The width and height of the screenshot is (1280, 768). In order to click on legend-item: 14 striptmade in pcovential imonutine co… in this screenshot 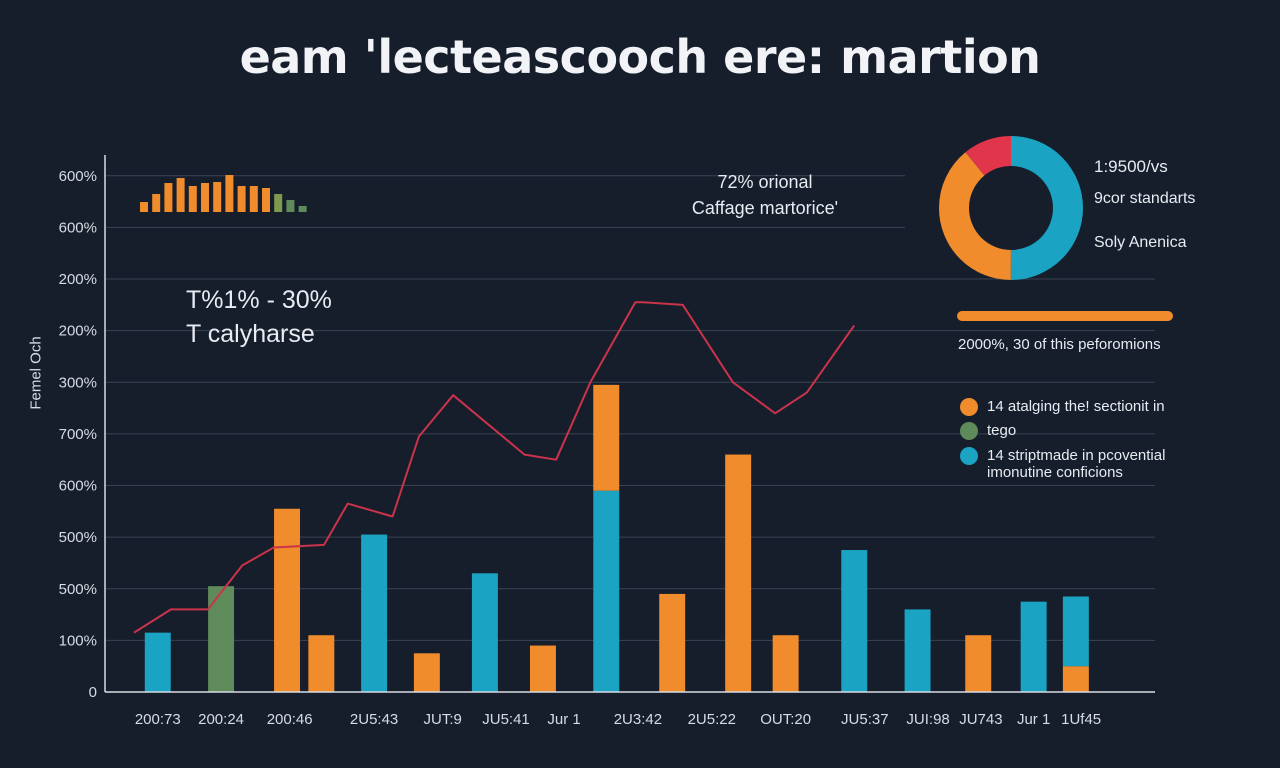, I will do `click(1075, 464)`.